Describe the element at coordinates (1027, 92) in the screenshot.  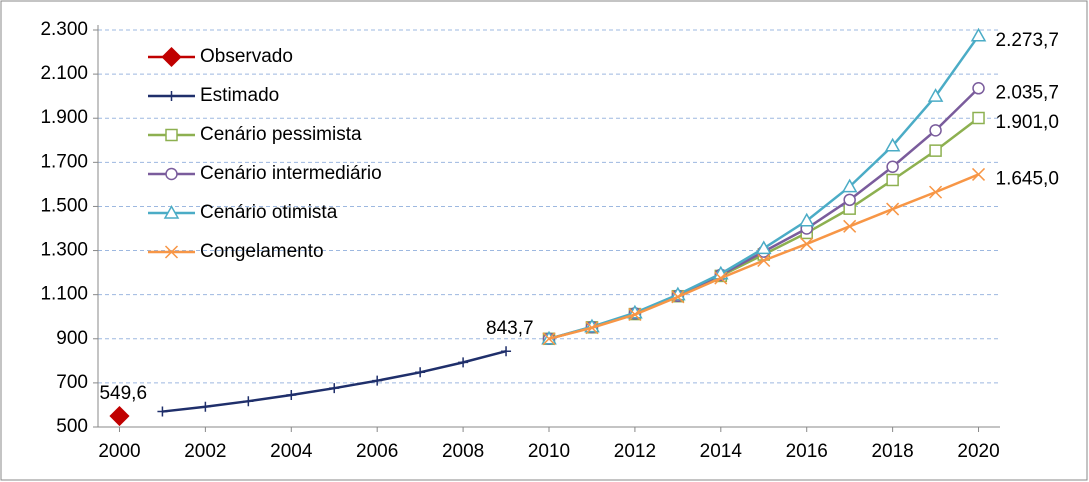
I see `data-label: 2.035,7` at that location.